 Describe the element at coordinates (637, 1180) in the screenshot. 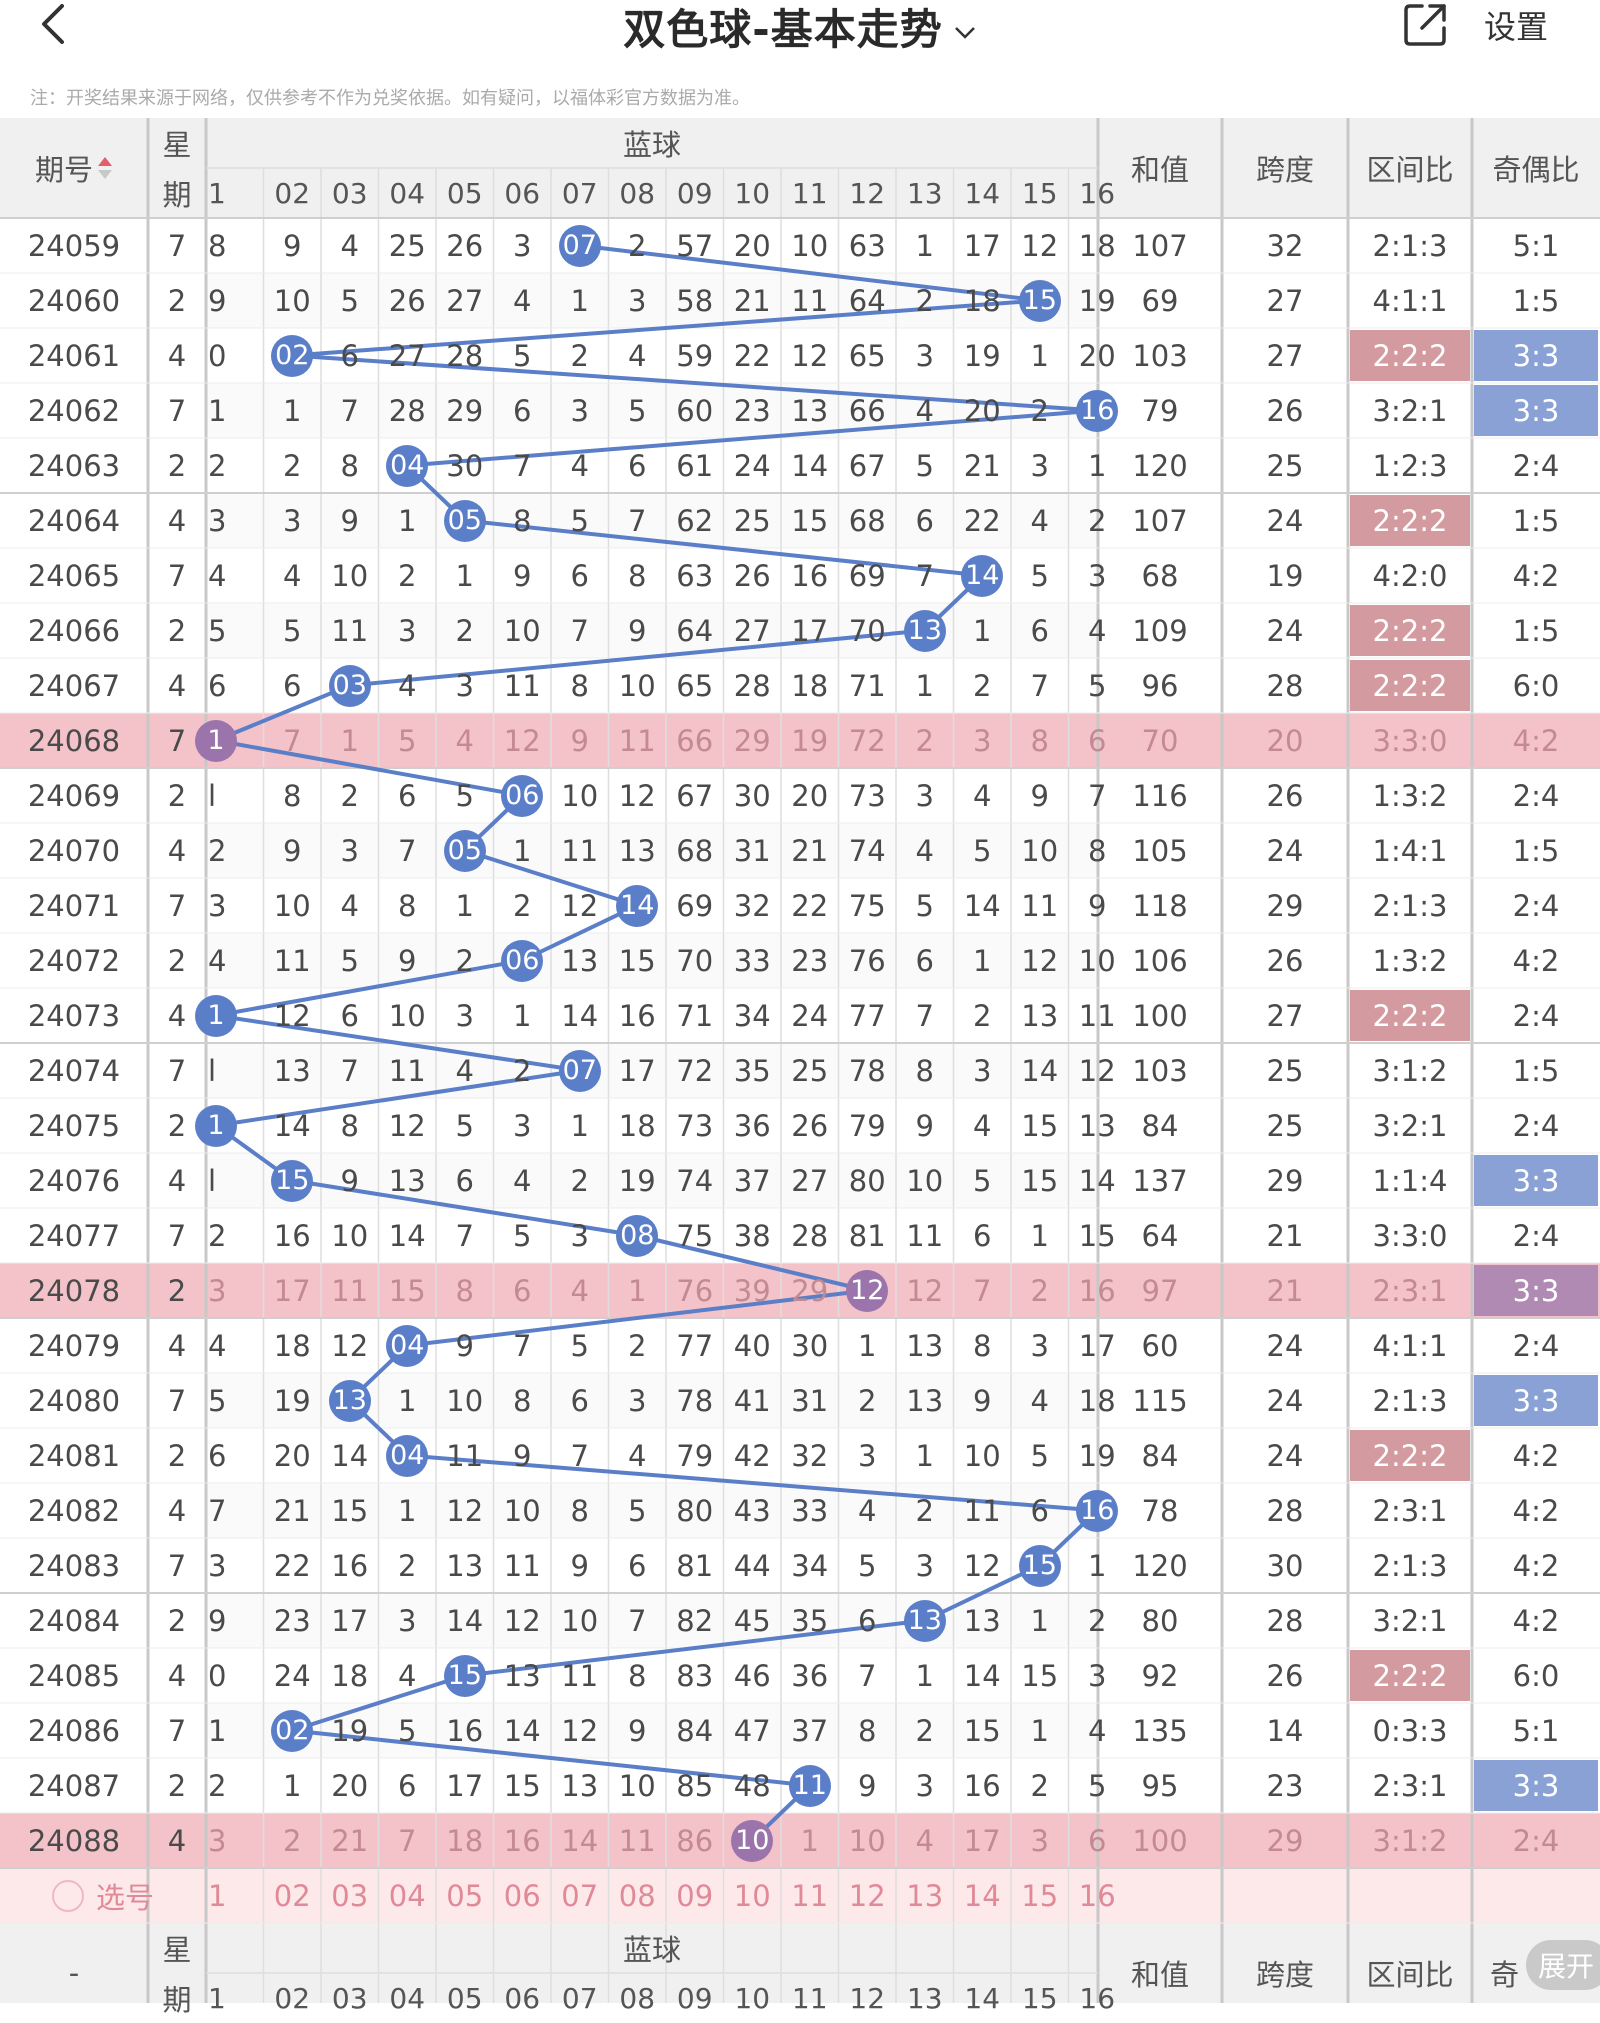

I see `blue-miss-cell: 19` at that location.